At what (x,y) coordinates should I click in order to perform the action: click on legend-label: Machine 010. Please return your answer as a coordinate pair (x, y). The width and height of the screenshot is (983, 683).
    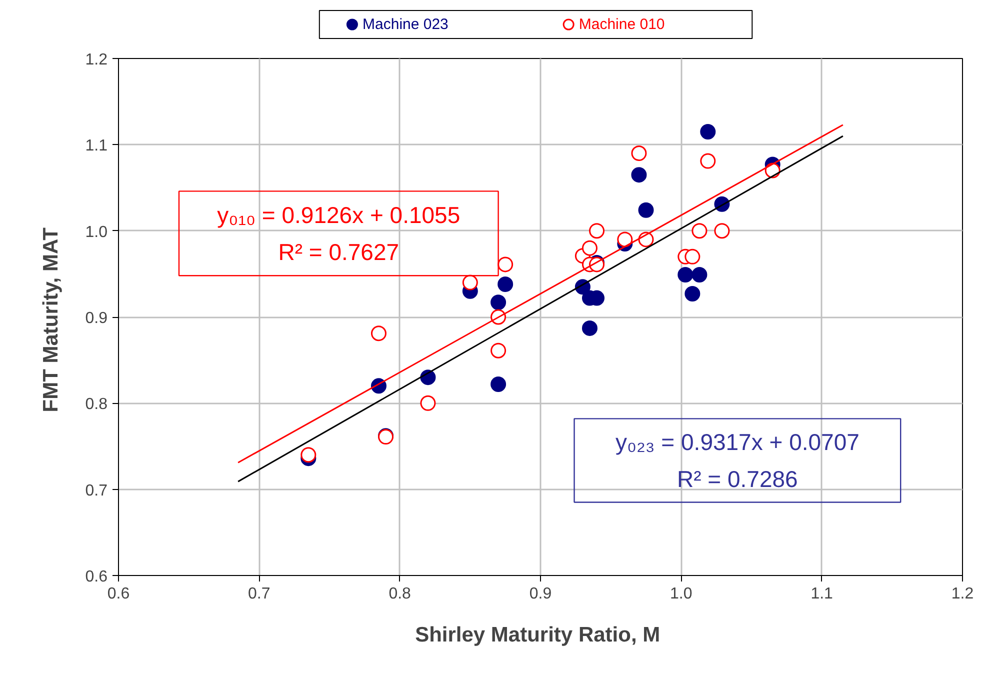
    Looking at the image, I should click on (621, 24).